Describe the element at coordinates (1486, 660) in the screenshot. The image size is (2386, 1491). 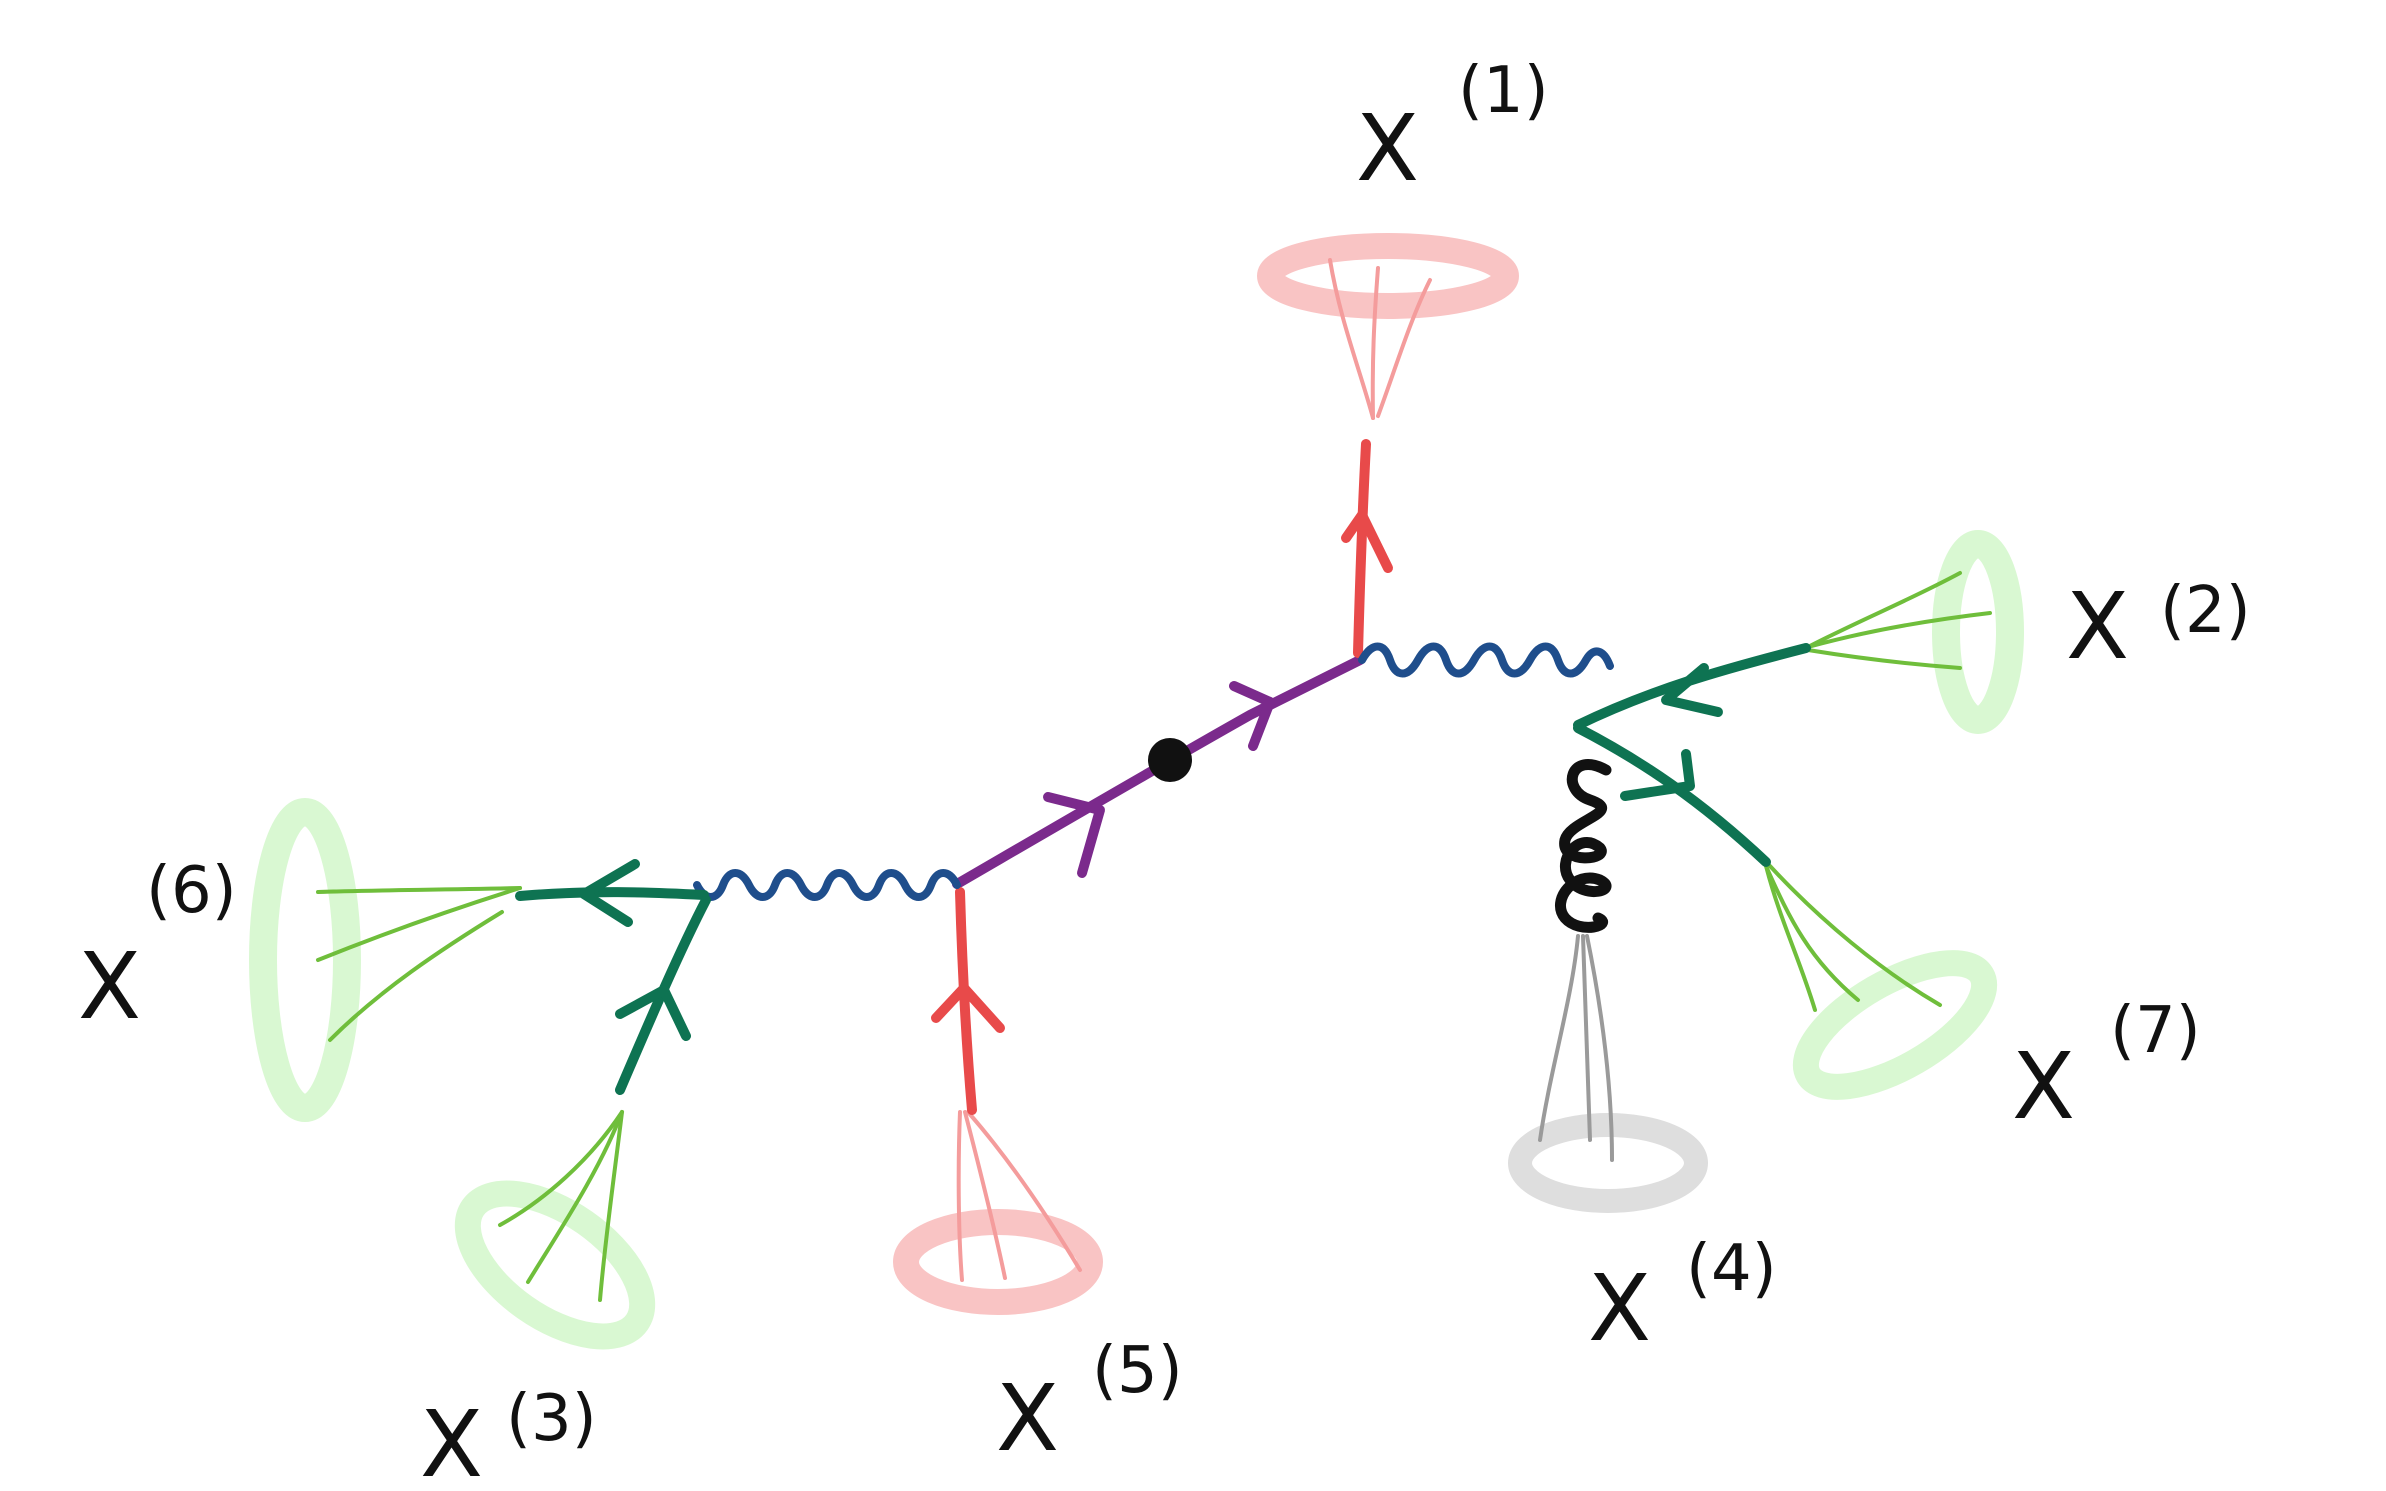
I see `photon-right` at that location.